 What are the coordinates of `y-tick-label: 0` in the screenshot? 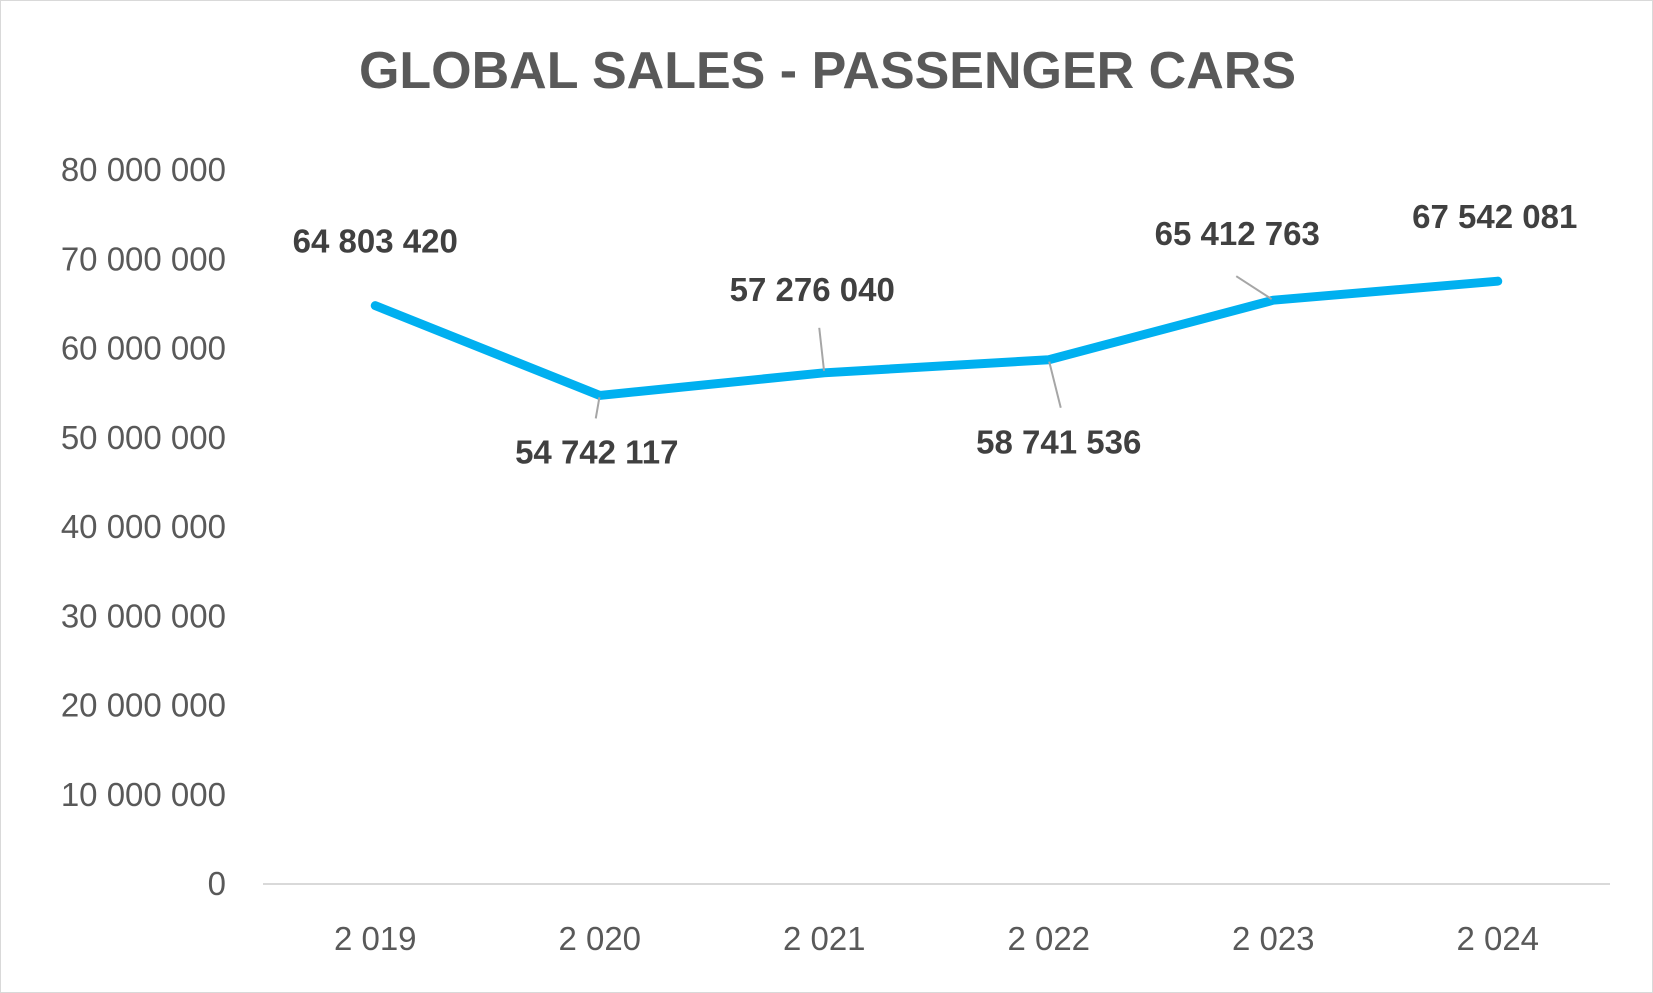 It's located at (217, 883).